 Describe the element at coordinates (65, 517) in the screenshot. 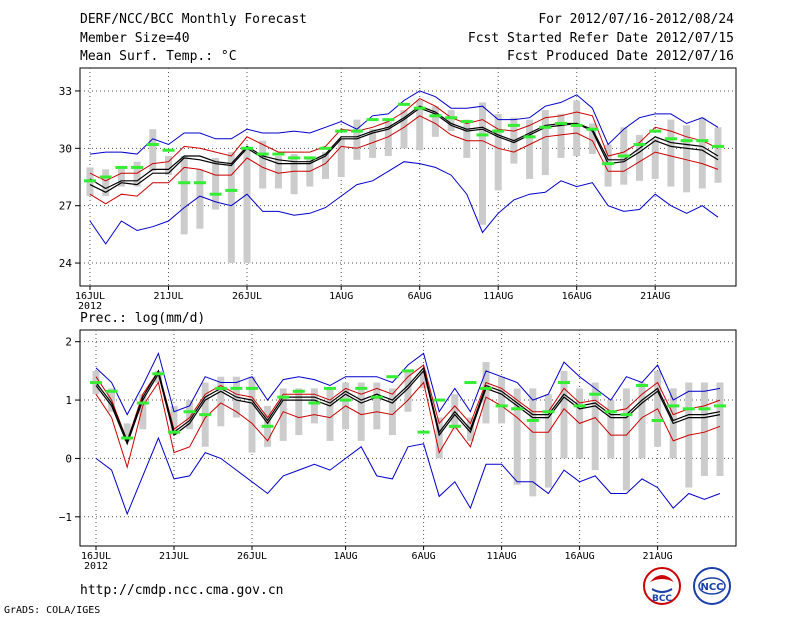

I see `y-tick-label: −1` at that location.